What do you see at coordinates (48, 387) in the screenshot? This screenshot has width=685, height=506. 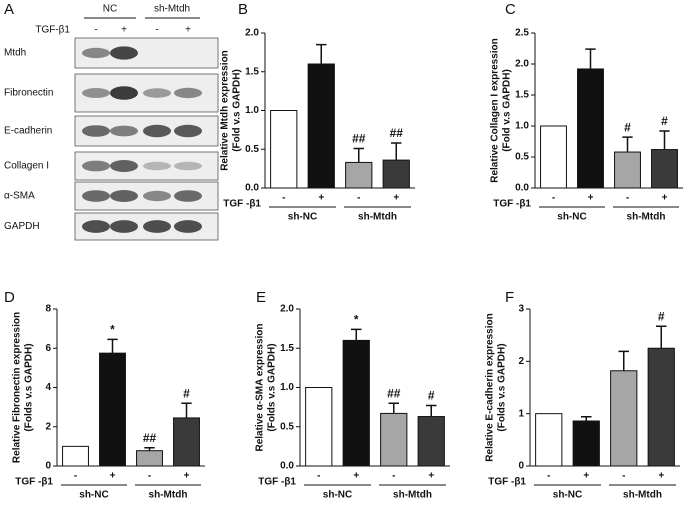 I see `y-tick-label: 4` at bounding box center [48, 387].